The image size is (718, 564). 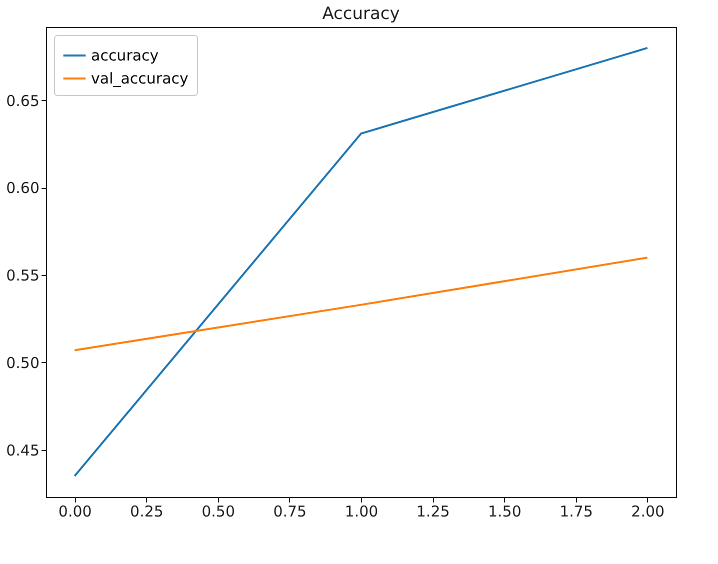 I want to click on y-tick-label: 0.50, so click(x=23, y=363).